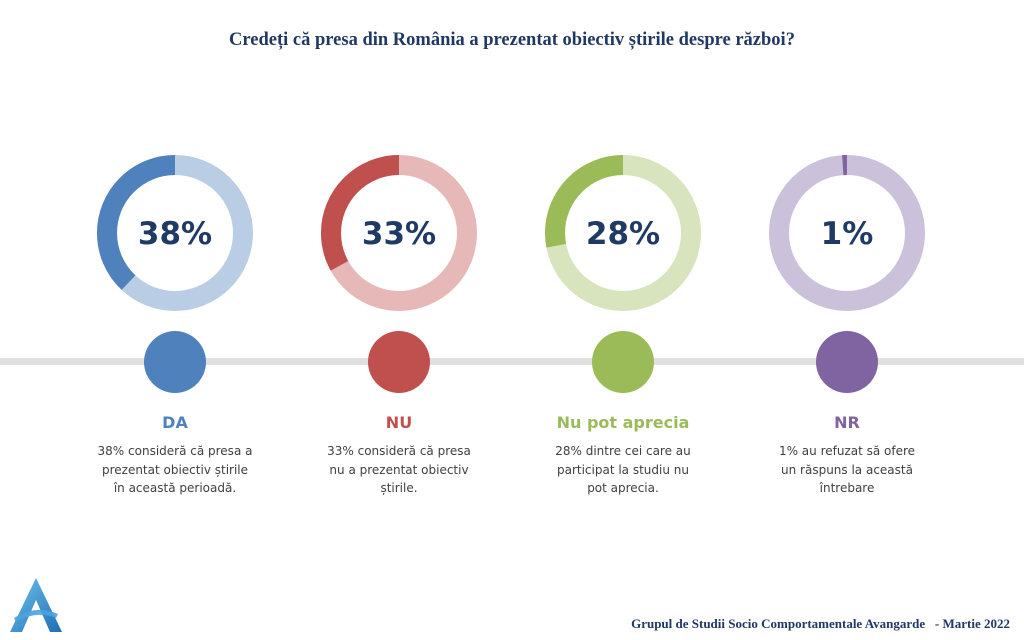  I want to click on description-line: știrile., so click(399, 488).